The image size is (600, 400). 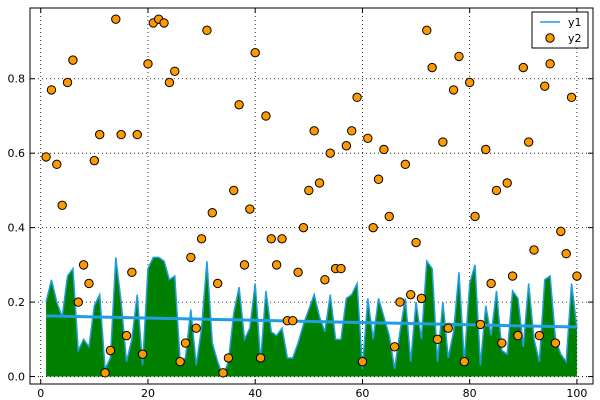 What do you see at coordinates (40, 393) in the screenshot?
I see `x-tick-label: 0` at bounding box center [40, 393].